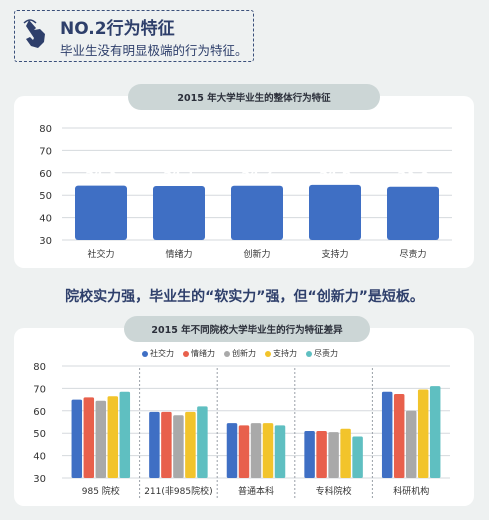 This screenshot has width=489, height=520. I want to click on legend-label: 支持力, so click(285, 353).